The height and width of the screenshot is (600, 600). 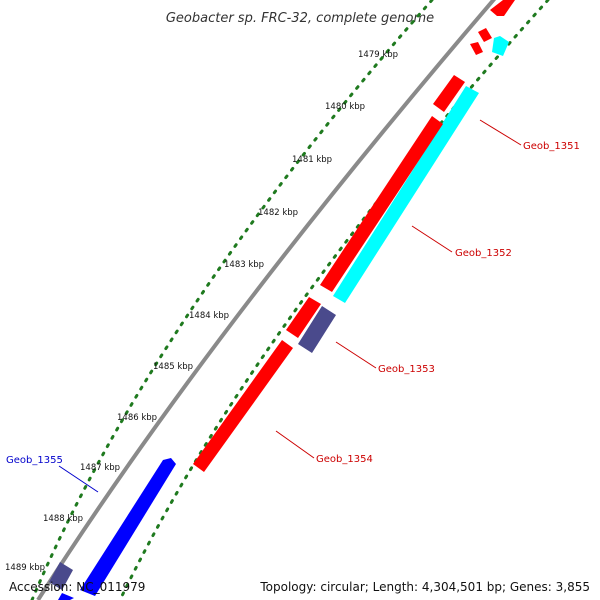 I want to click on kbp-label: 1483 kbp, so click(x=244, y=265).